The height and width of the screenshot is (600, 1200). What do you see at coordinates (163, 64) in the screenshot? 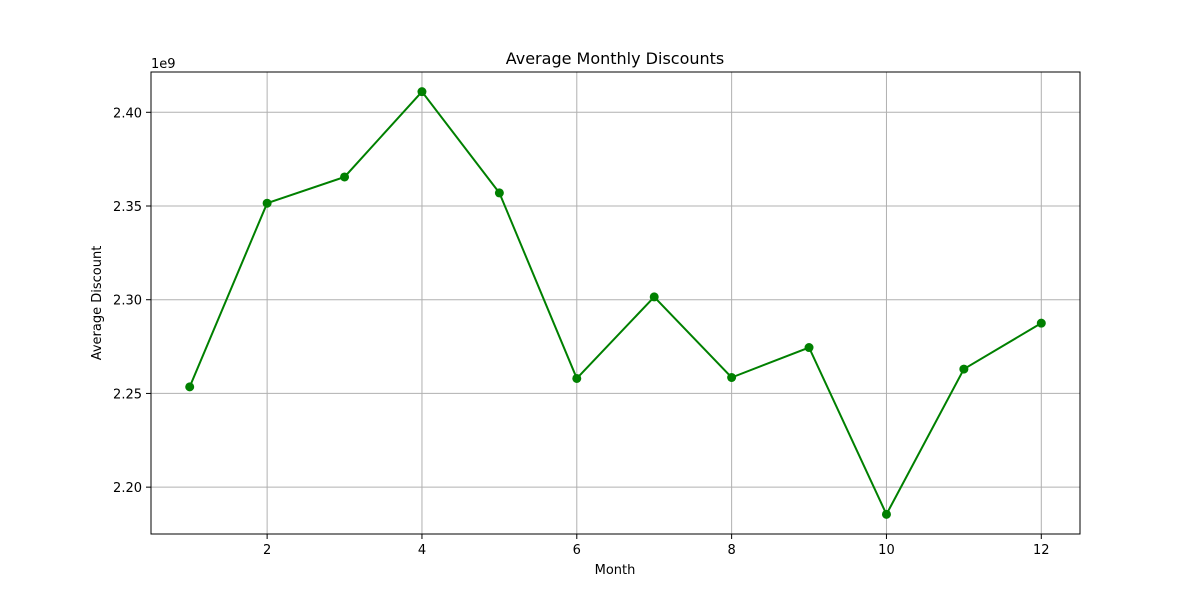
I see `y-axis-offset-label: 1e9` at bounding box center [163, 64].